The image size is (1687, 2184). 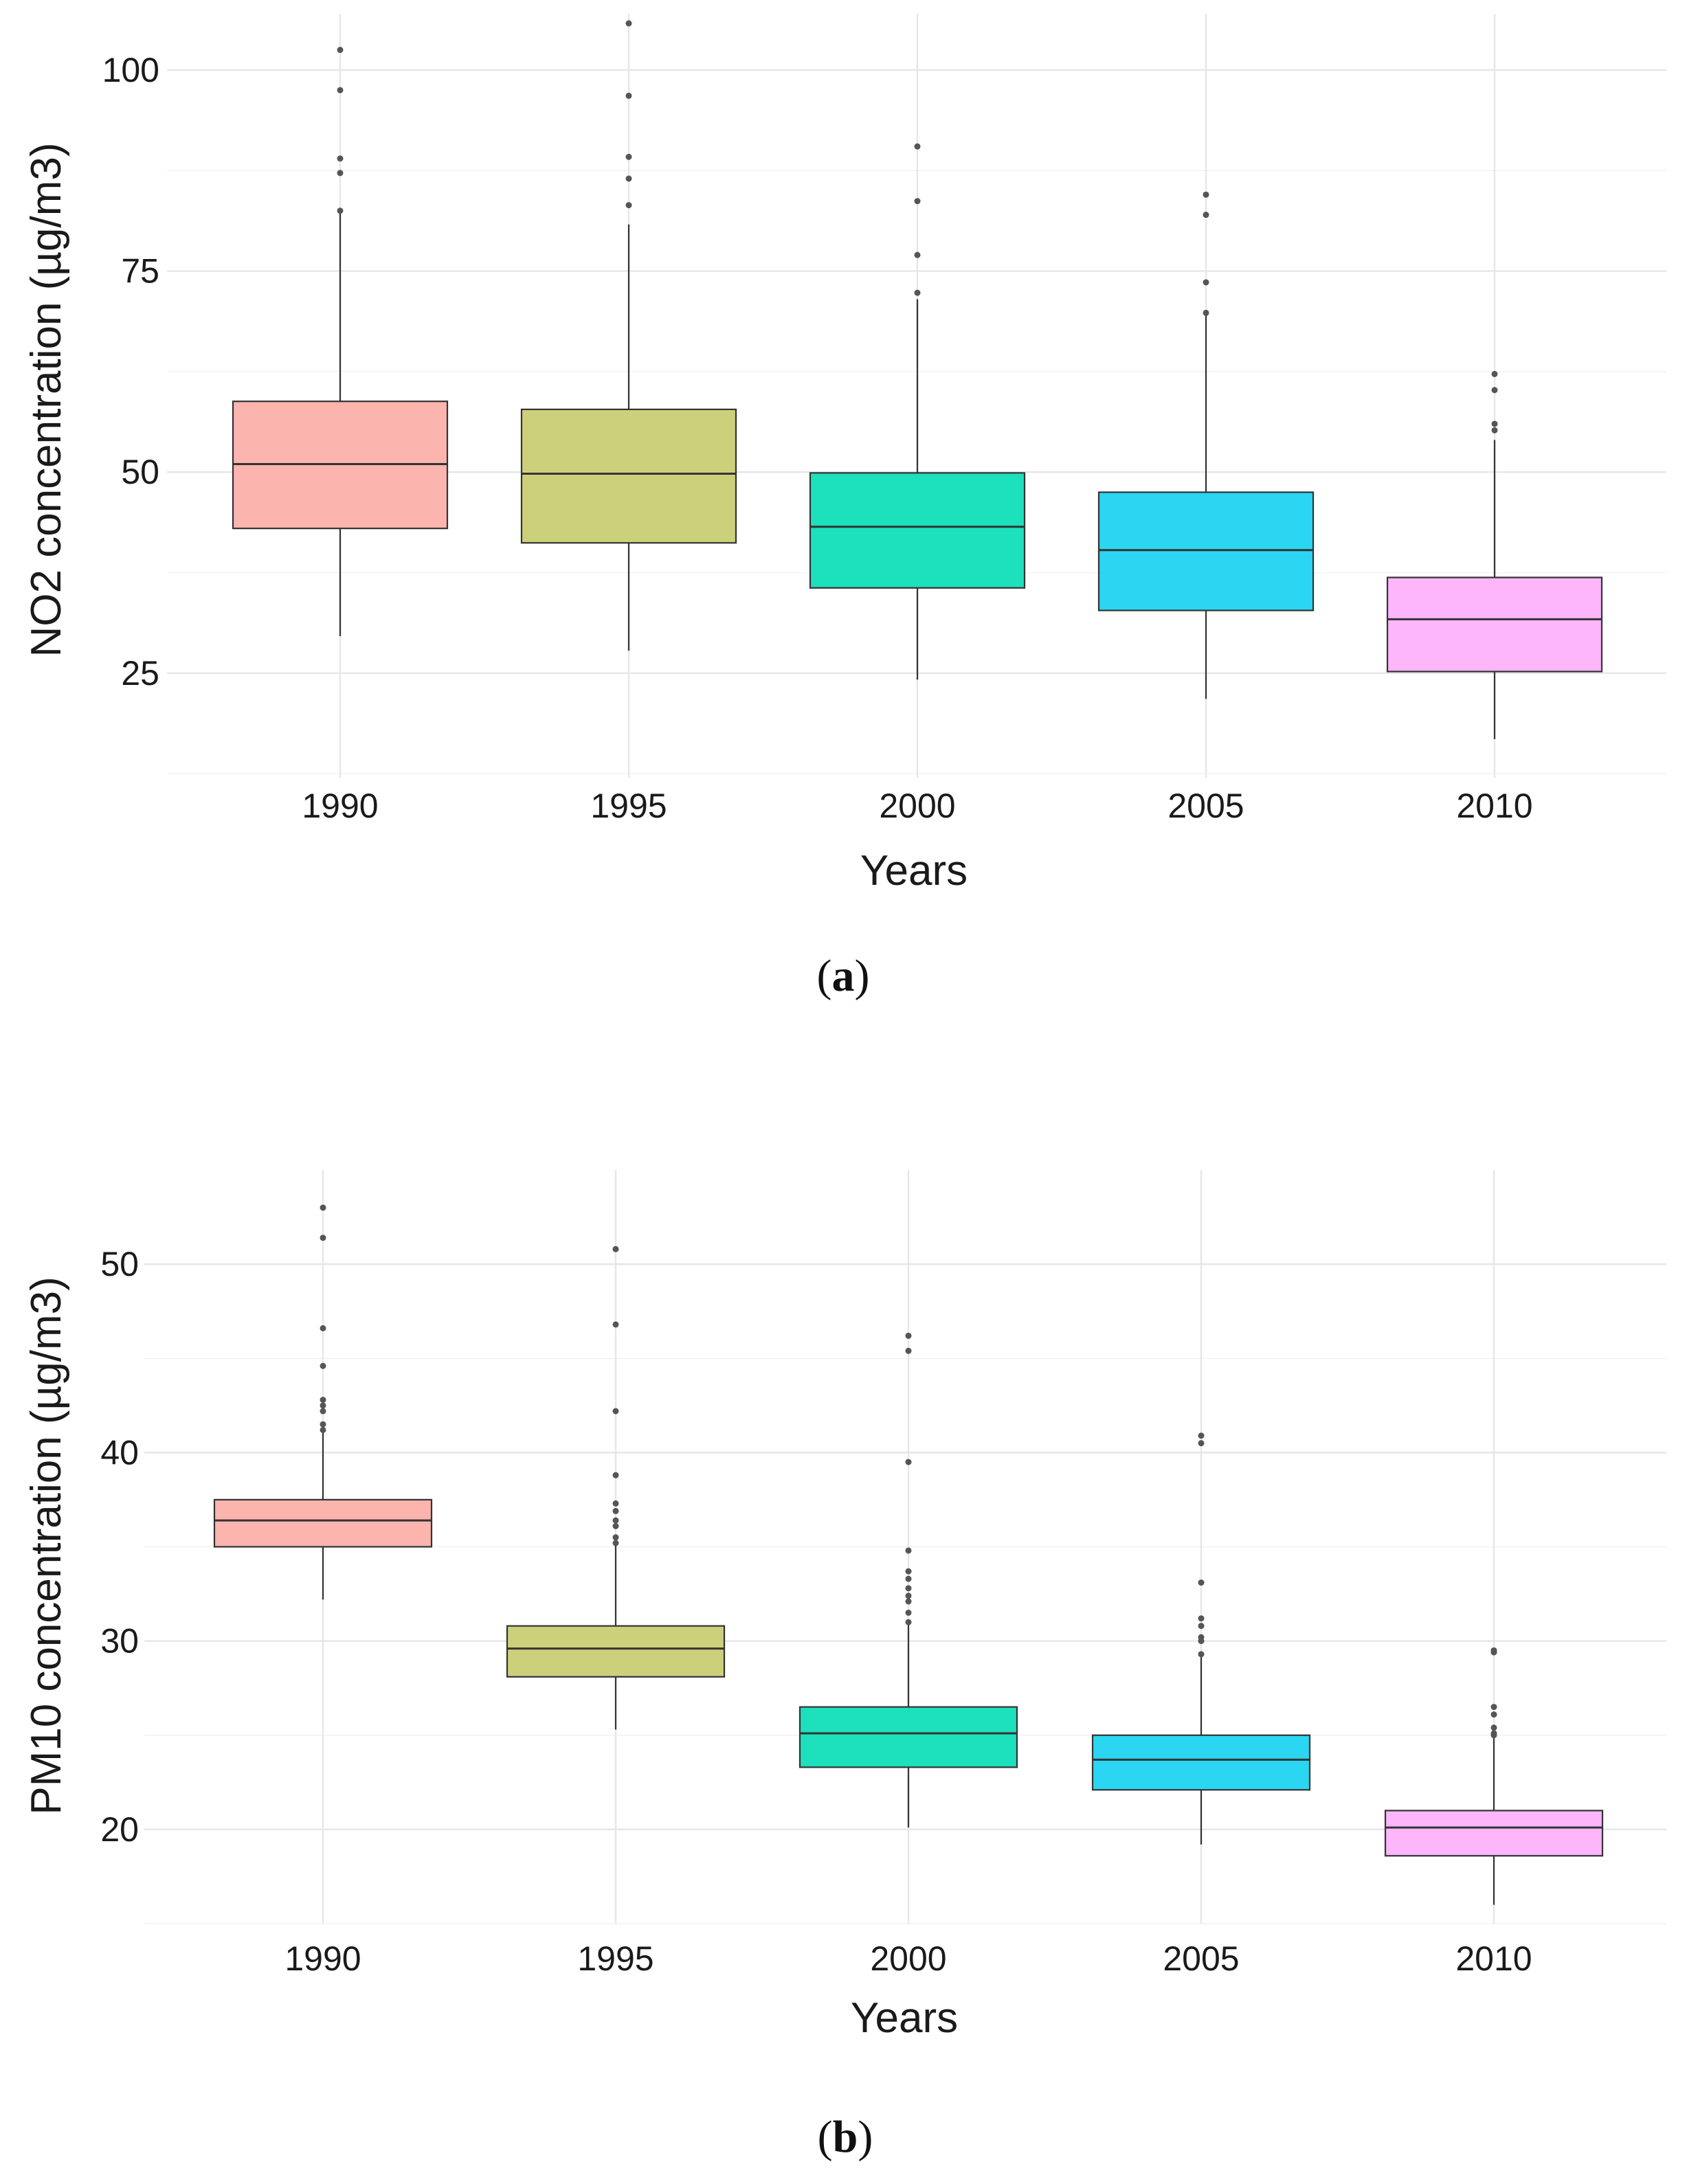 What do you see at coordinates (120, 1641) in the screenshot?
I see `panel-b-y-tick-30: 30` at bounding box center [120, 1641].